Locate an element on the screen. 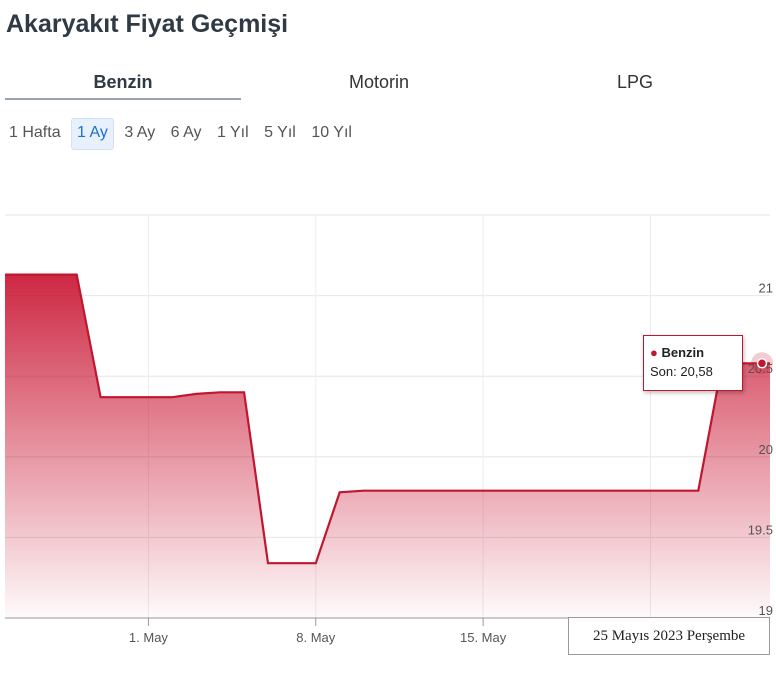 This screenshot has width=776, height=673. highlight-point is located at coordinates (762, 363).